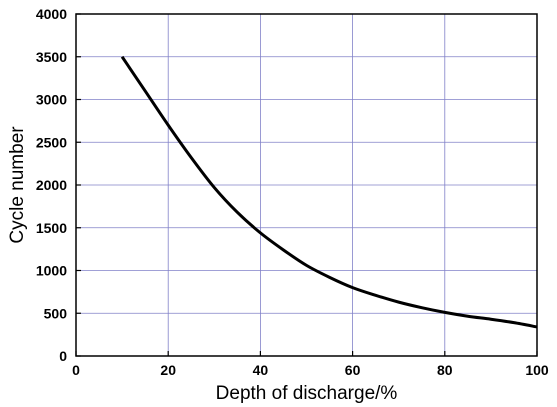 The height and width of the screenshot is (407, 557). What do you see at coordinates (51, 14) in the screenshot?
I see `y-tick-label: 4000` at bounding box center [51, 14].